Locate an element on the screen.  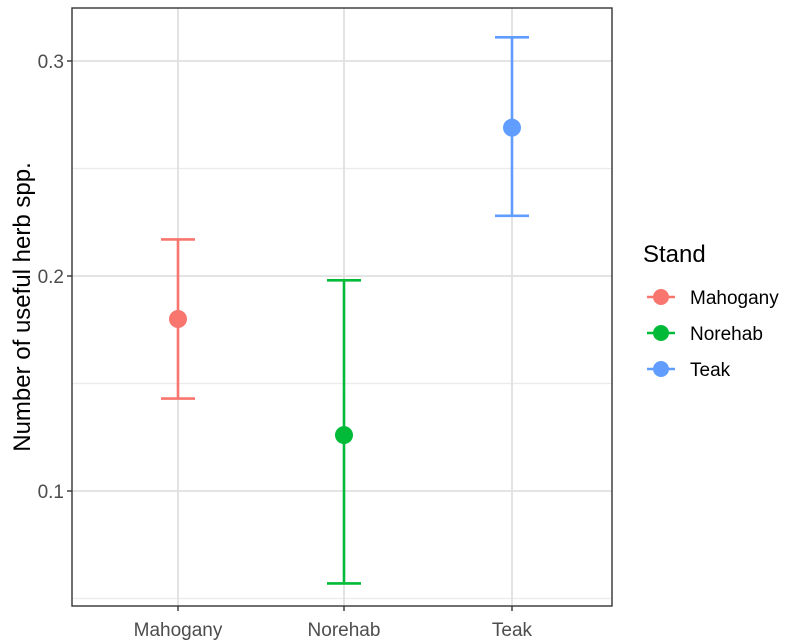
legend-label-teak: Teak is located at coordinates (710, 370).